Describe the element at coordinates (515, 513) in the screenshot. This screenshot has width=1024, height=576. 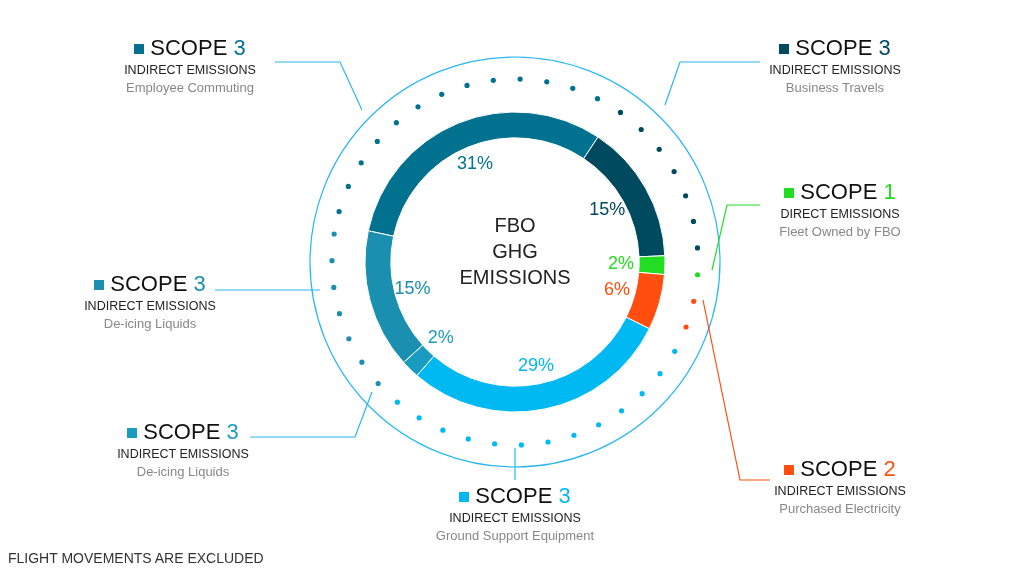
I see `legend-label: SCOPE 3 INDIRECT EMISSIONS Ground Support Equipment` at that location.